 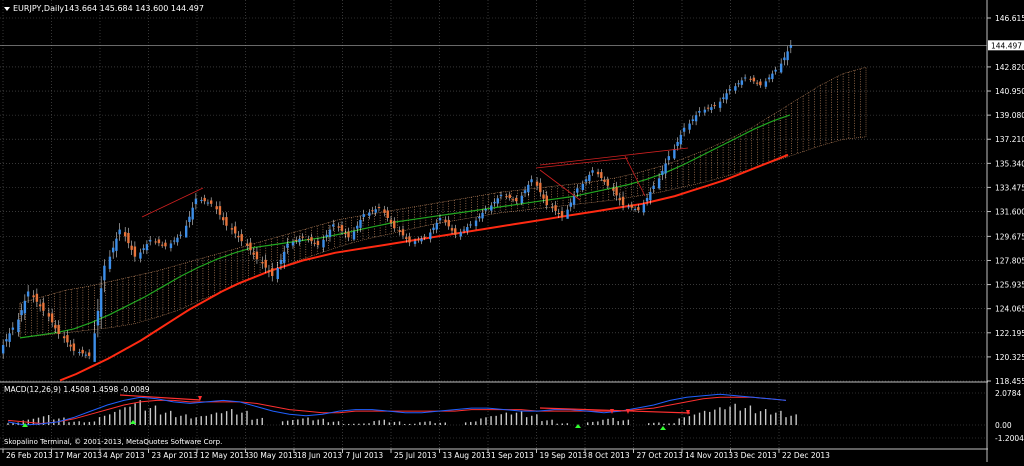 What do you see at coordinates (397, 410) in the screenshot?
I see `macd-signal-line` at bounding box center [397, 410].